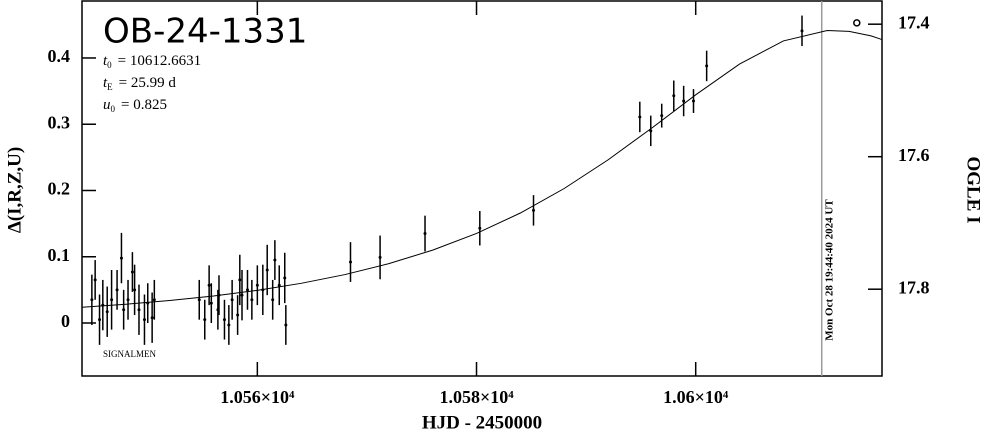  What do you see at coordinates (110, 87) in the screenshot?
I see `annotation-subscript: E` at bounding box center [110, 87].